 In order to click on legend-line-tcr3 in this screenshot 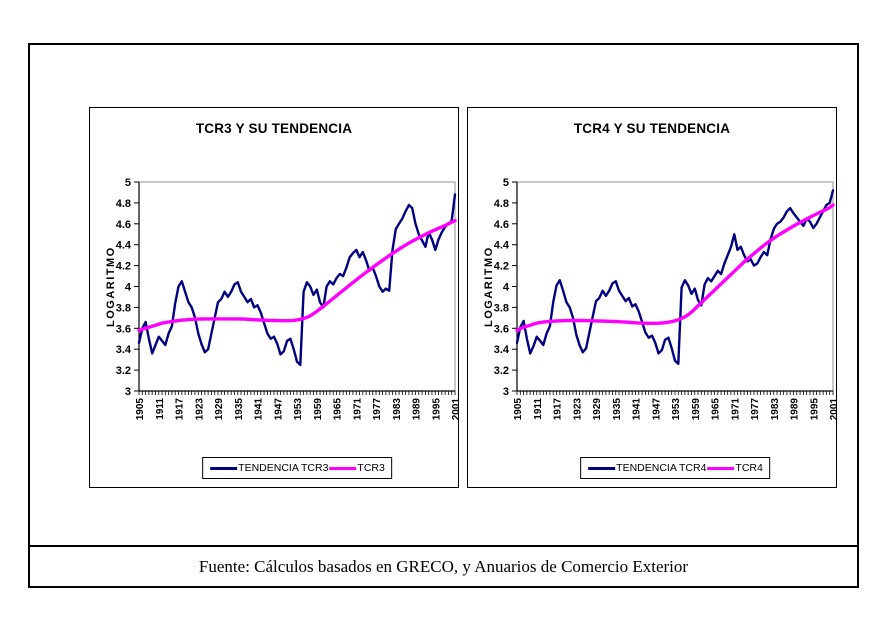, I will do `click(343, 468)`.